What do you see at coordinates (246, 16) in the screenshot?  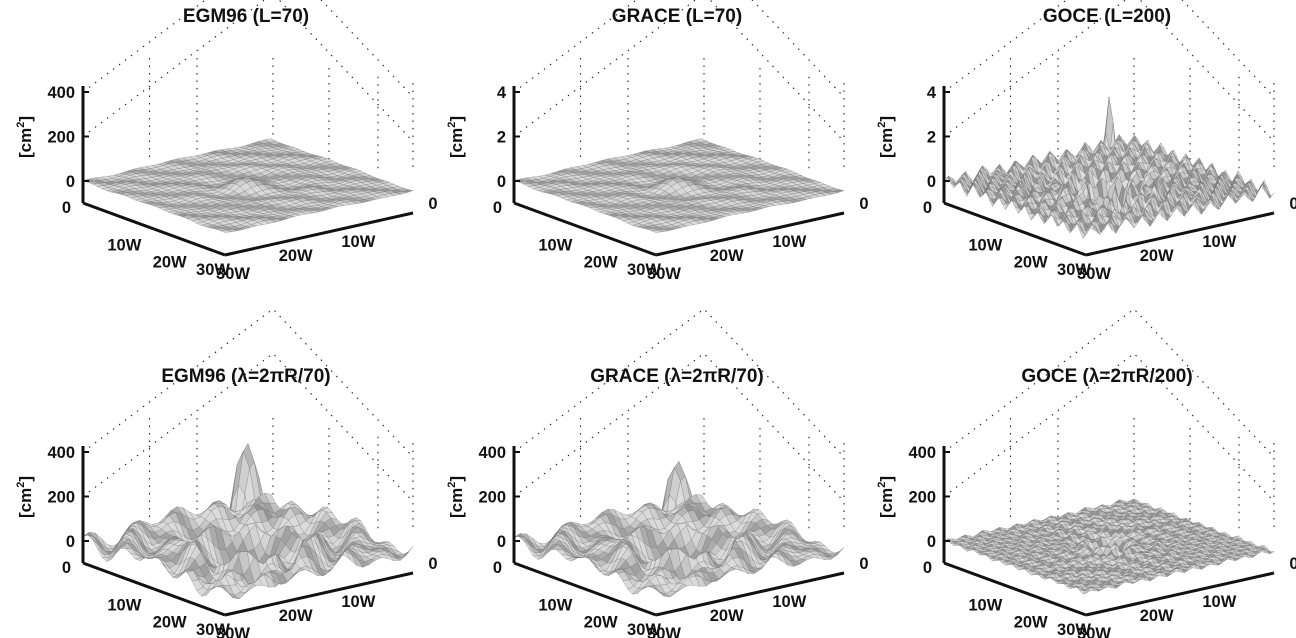 I see `panel-title: EGM96 (L=70)` at bounding box center [246, 16].